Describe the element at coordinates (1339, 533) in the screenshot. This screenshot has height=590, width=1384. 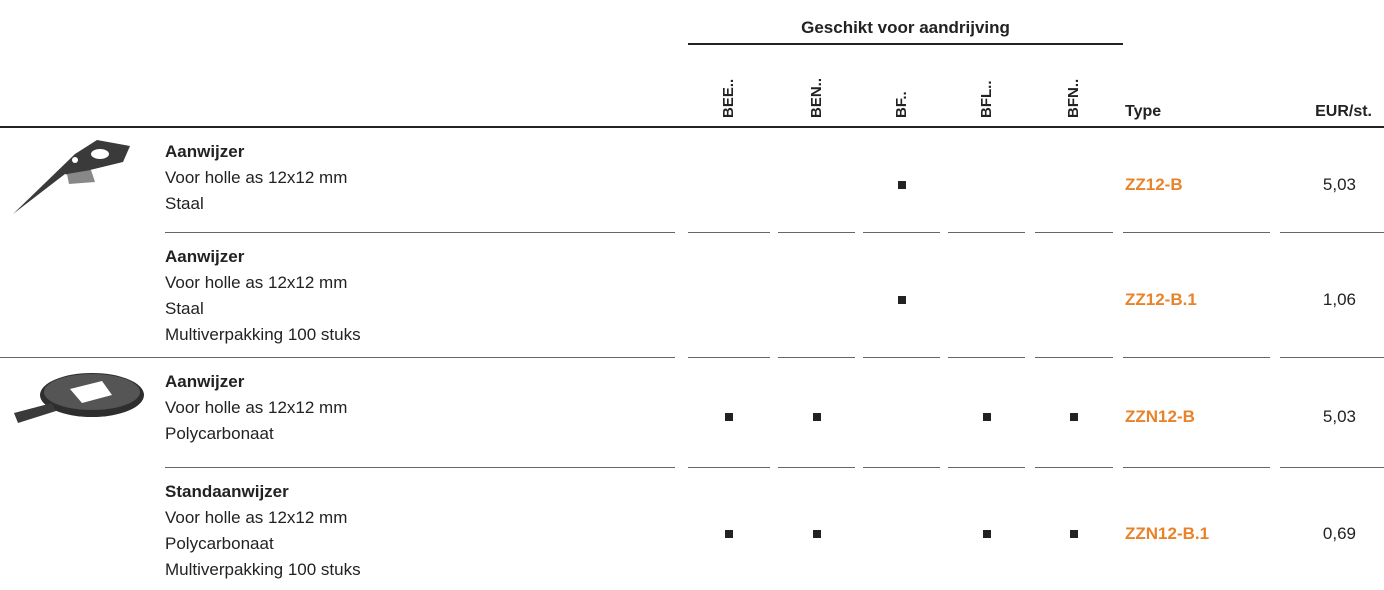
I see `price: 0,69` at that location.